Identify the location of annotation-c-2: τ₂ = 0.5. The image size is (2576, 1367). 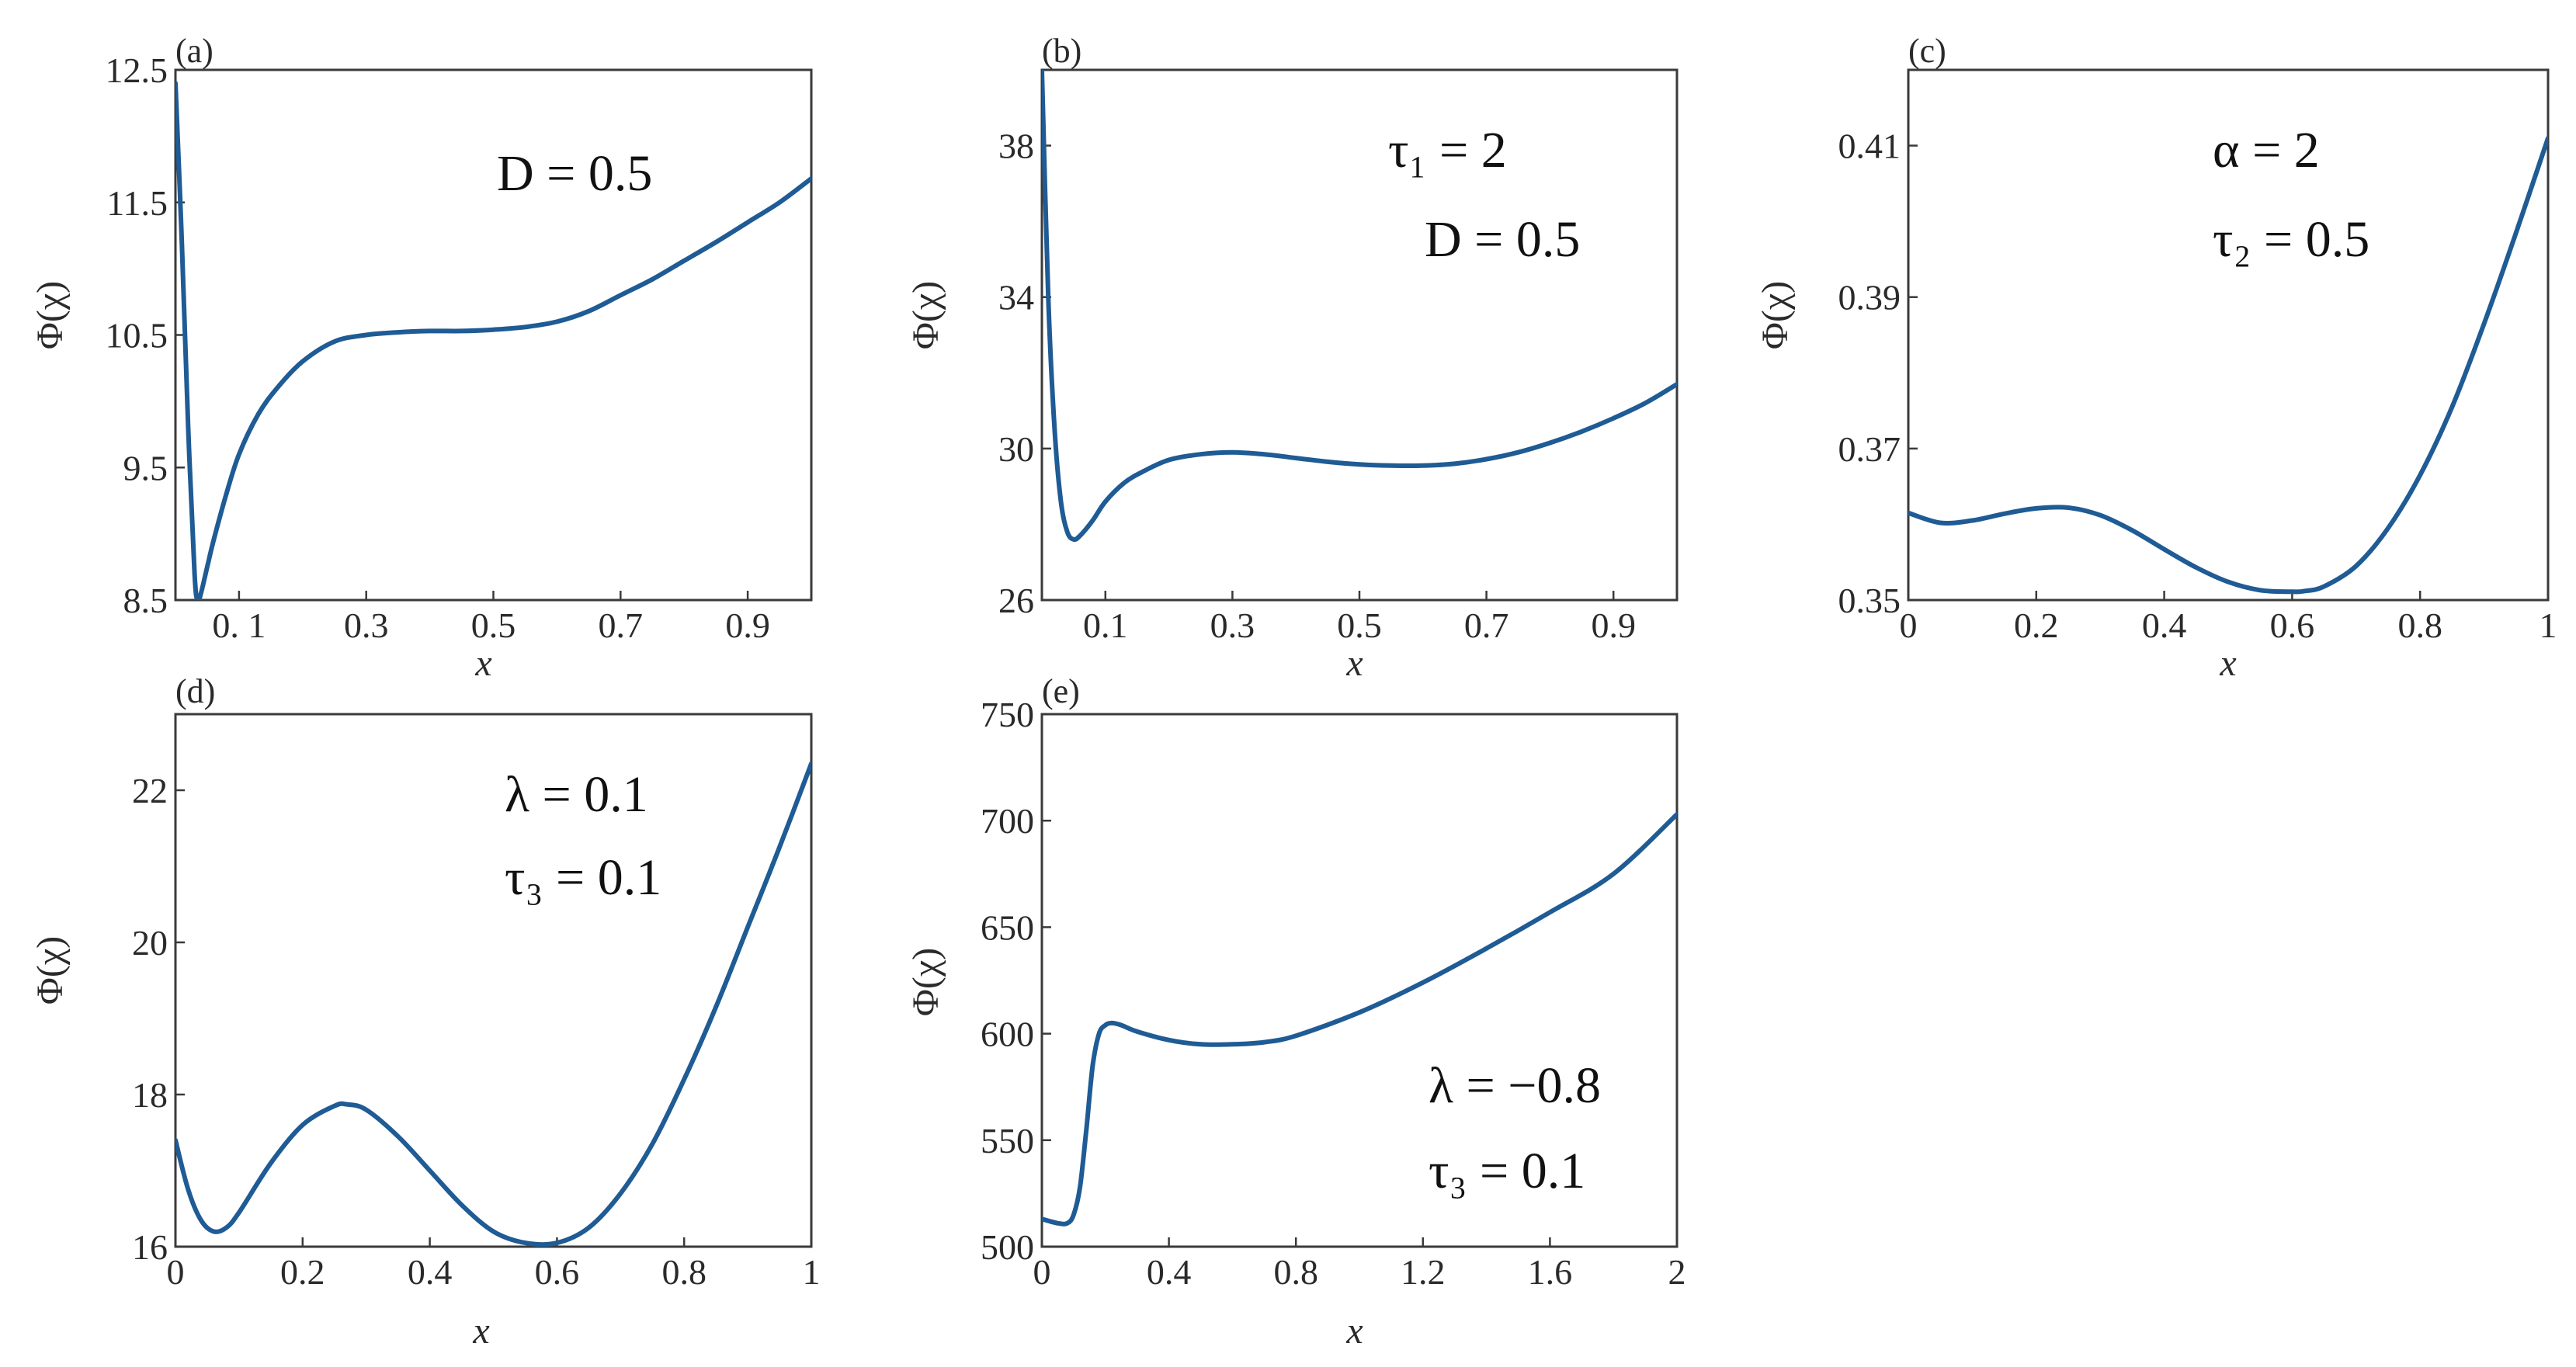
(2291, 239).